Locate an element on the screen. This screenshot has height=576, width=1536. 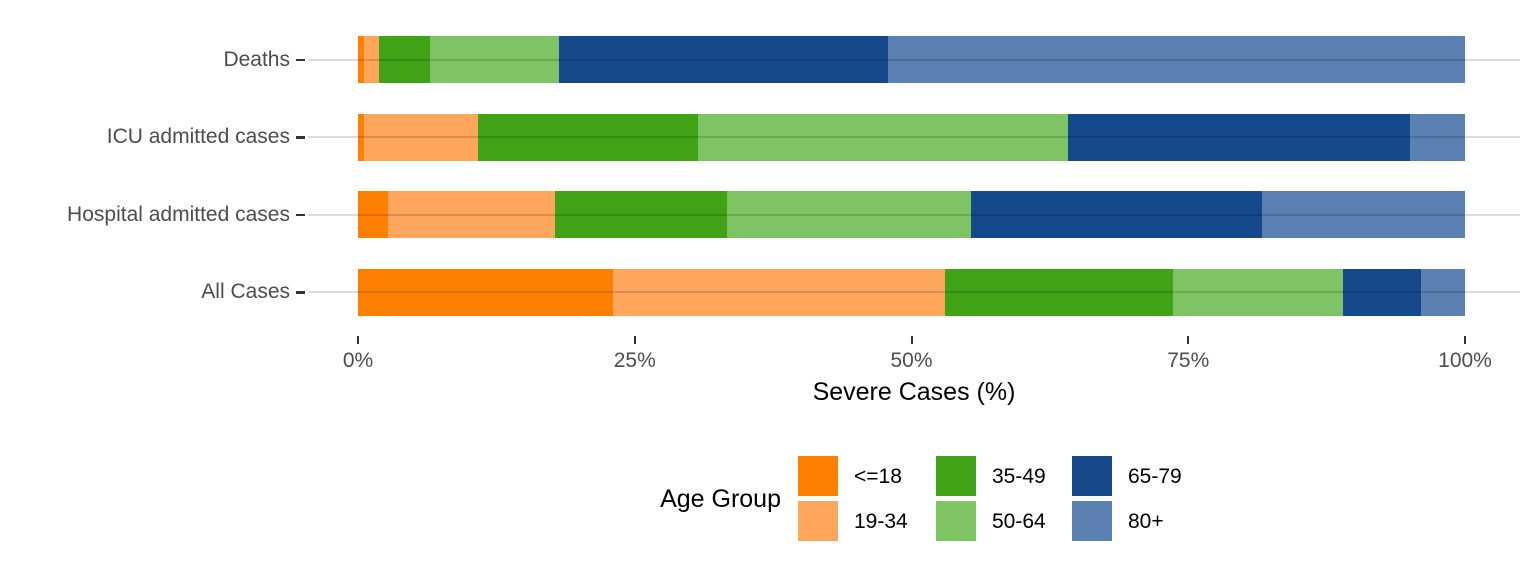
legend-label: 80+ is located at coordinates (1146, 521).